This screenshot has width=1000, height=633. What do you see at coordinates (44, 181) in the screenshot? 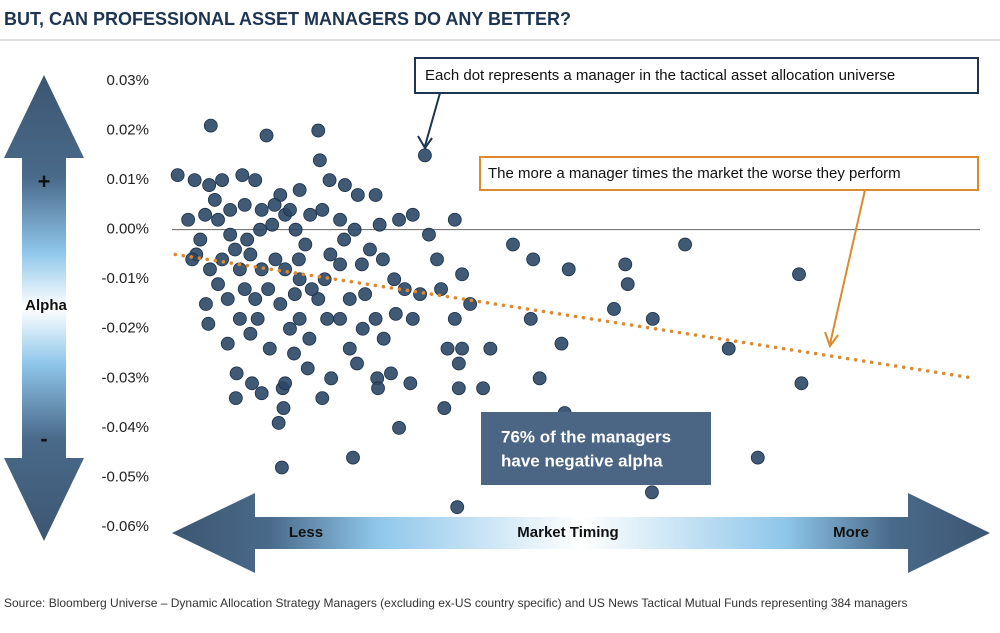
I see `alpha-plus: +` at bounding box center [44, 181].